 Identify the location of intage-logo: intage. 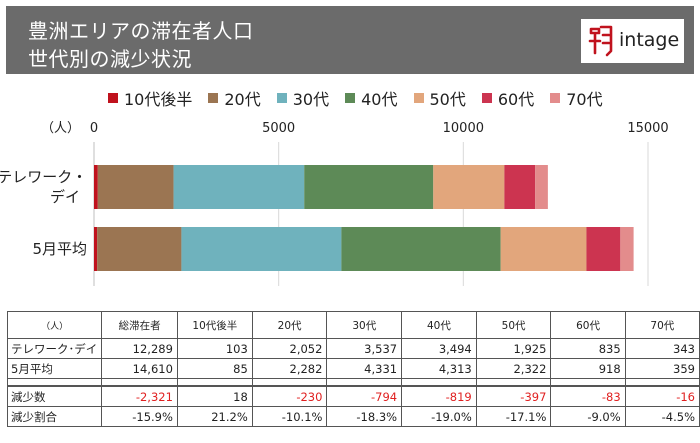
(632, 41).